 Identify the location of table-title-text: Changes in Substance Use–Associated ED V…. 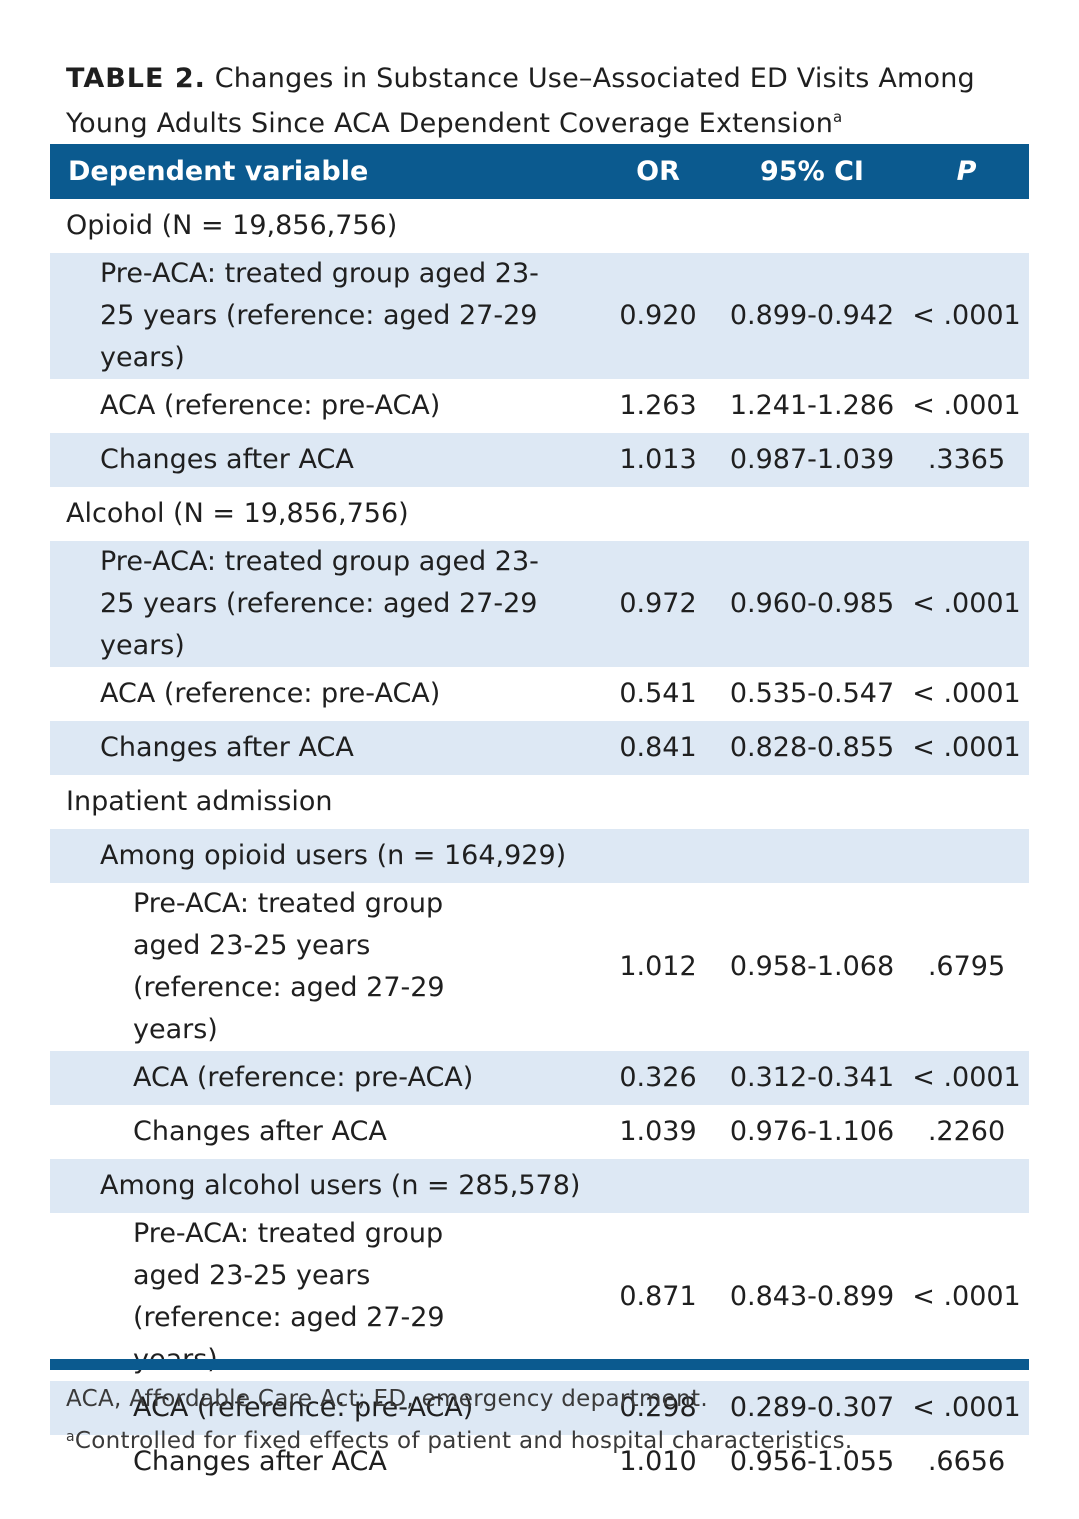
(520, 101).